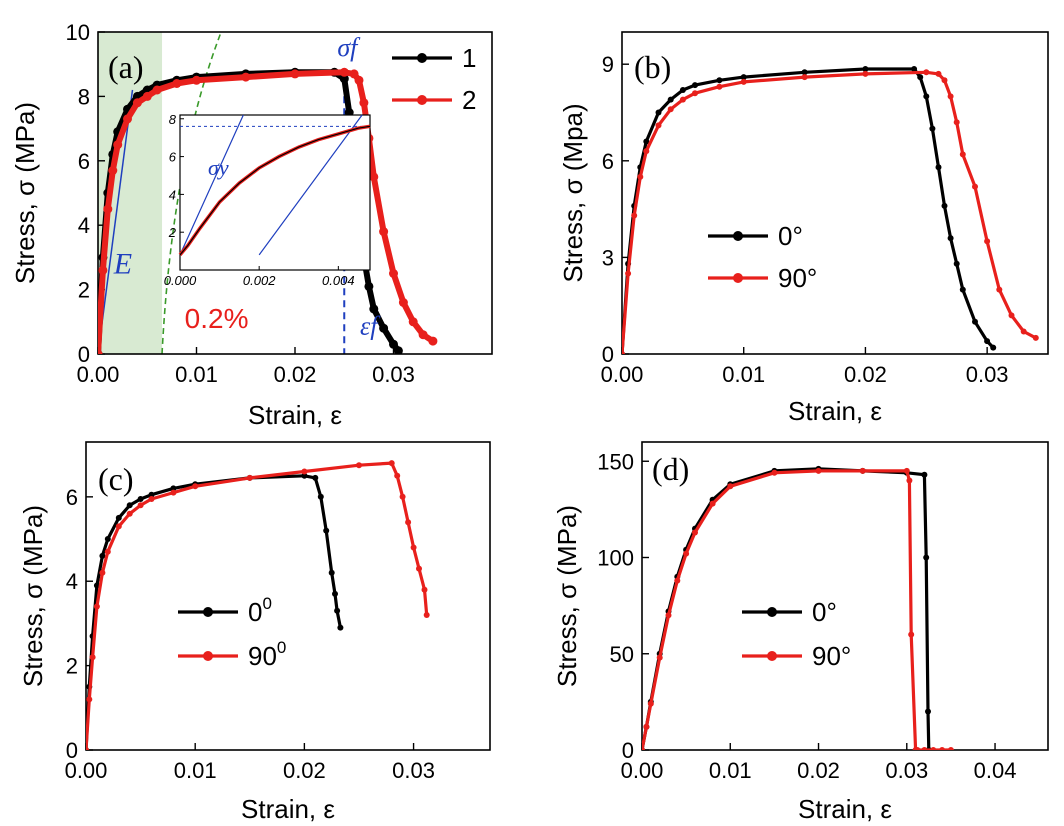 This screenshot has width=1064, height=826. Describe the element at coordinates (434, 79) in the screenshot. I see `legend: 12` at that location.